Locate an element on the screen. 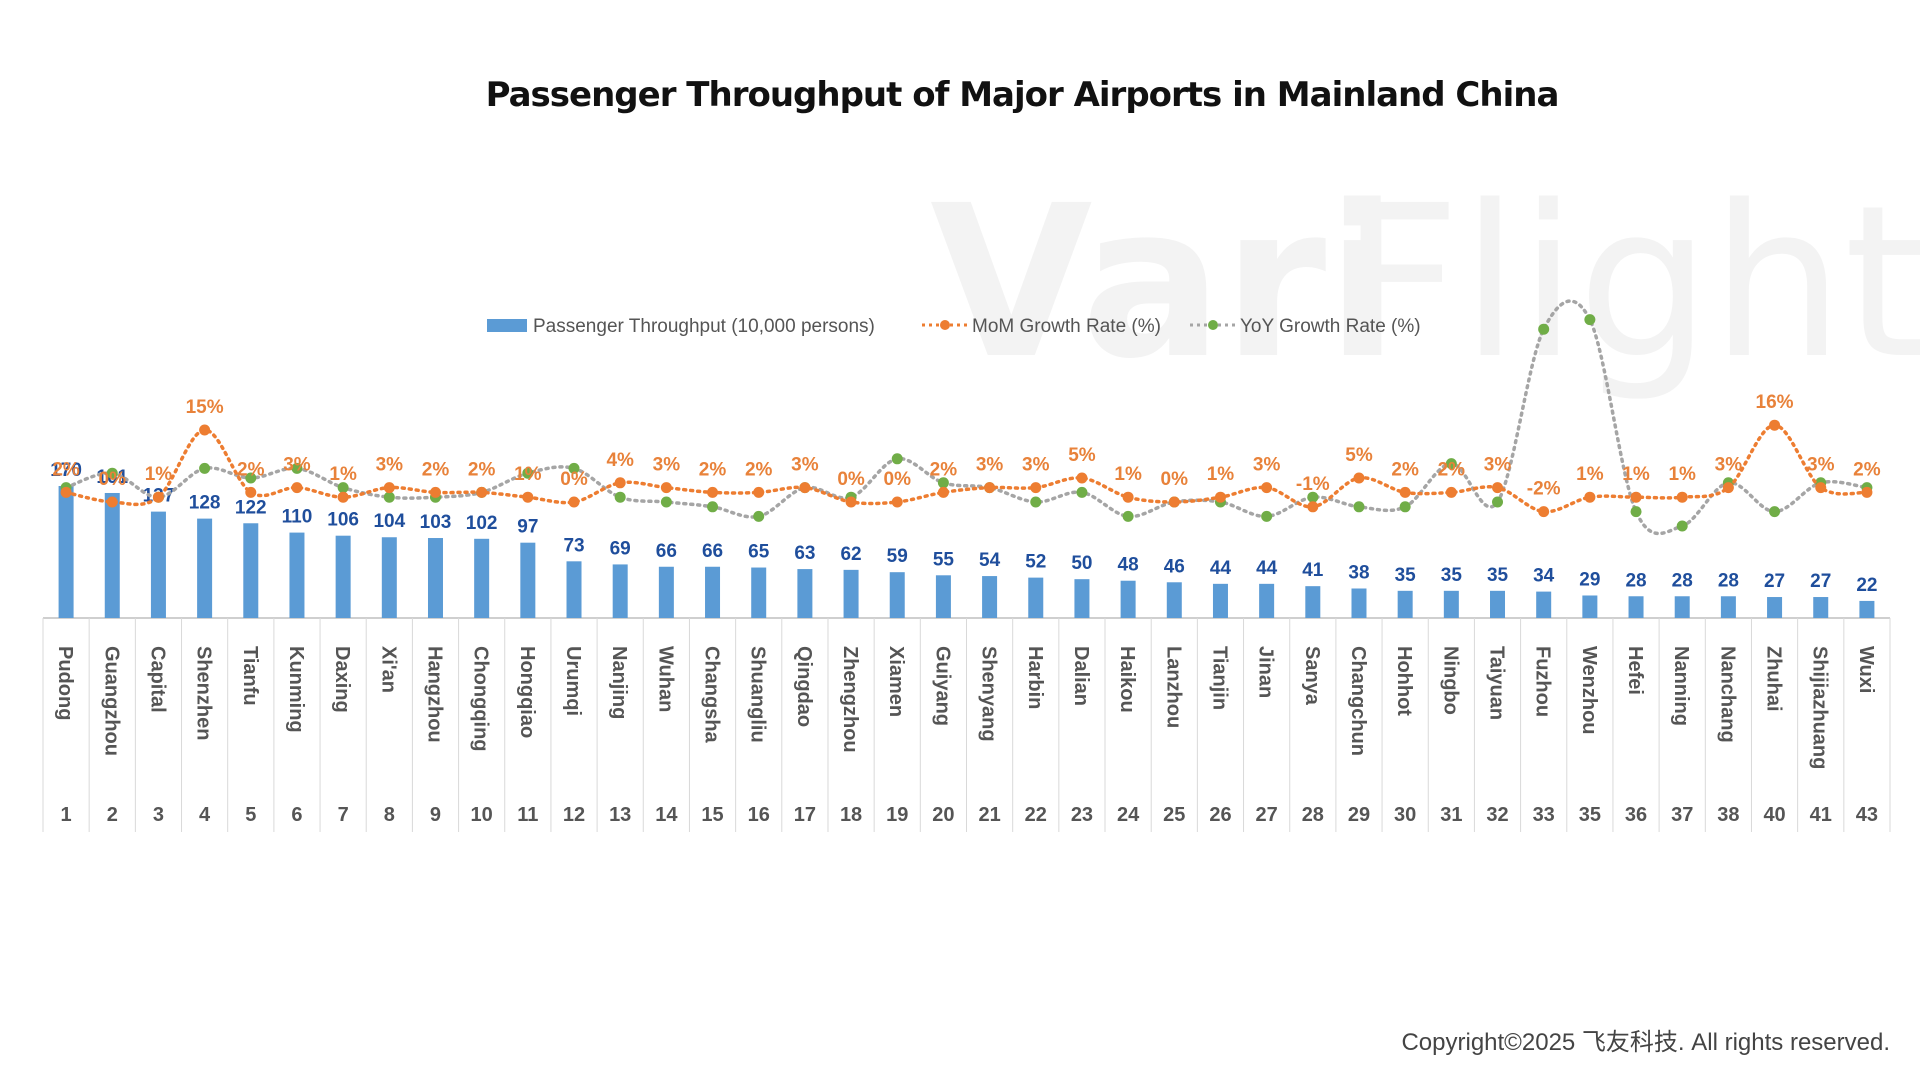 This screenshot has width=1920, height=1080. bar-value-label: 50 is located at coordinates (1081, 563).